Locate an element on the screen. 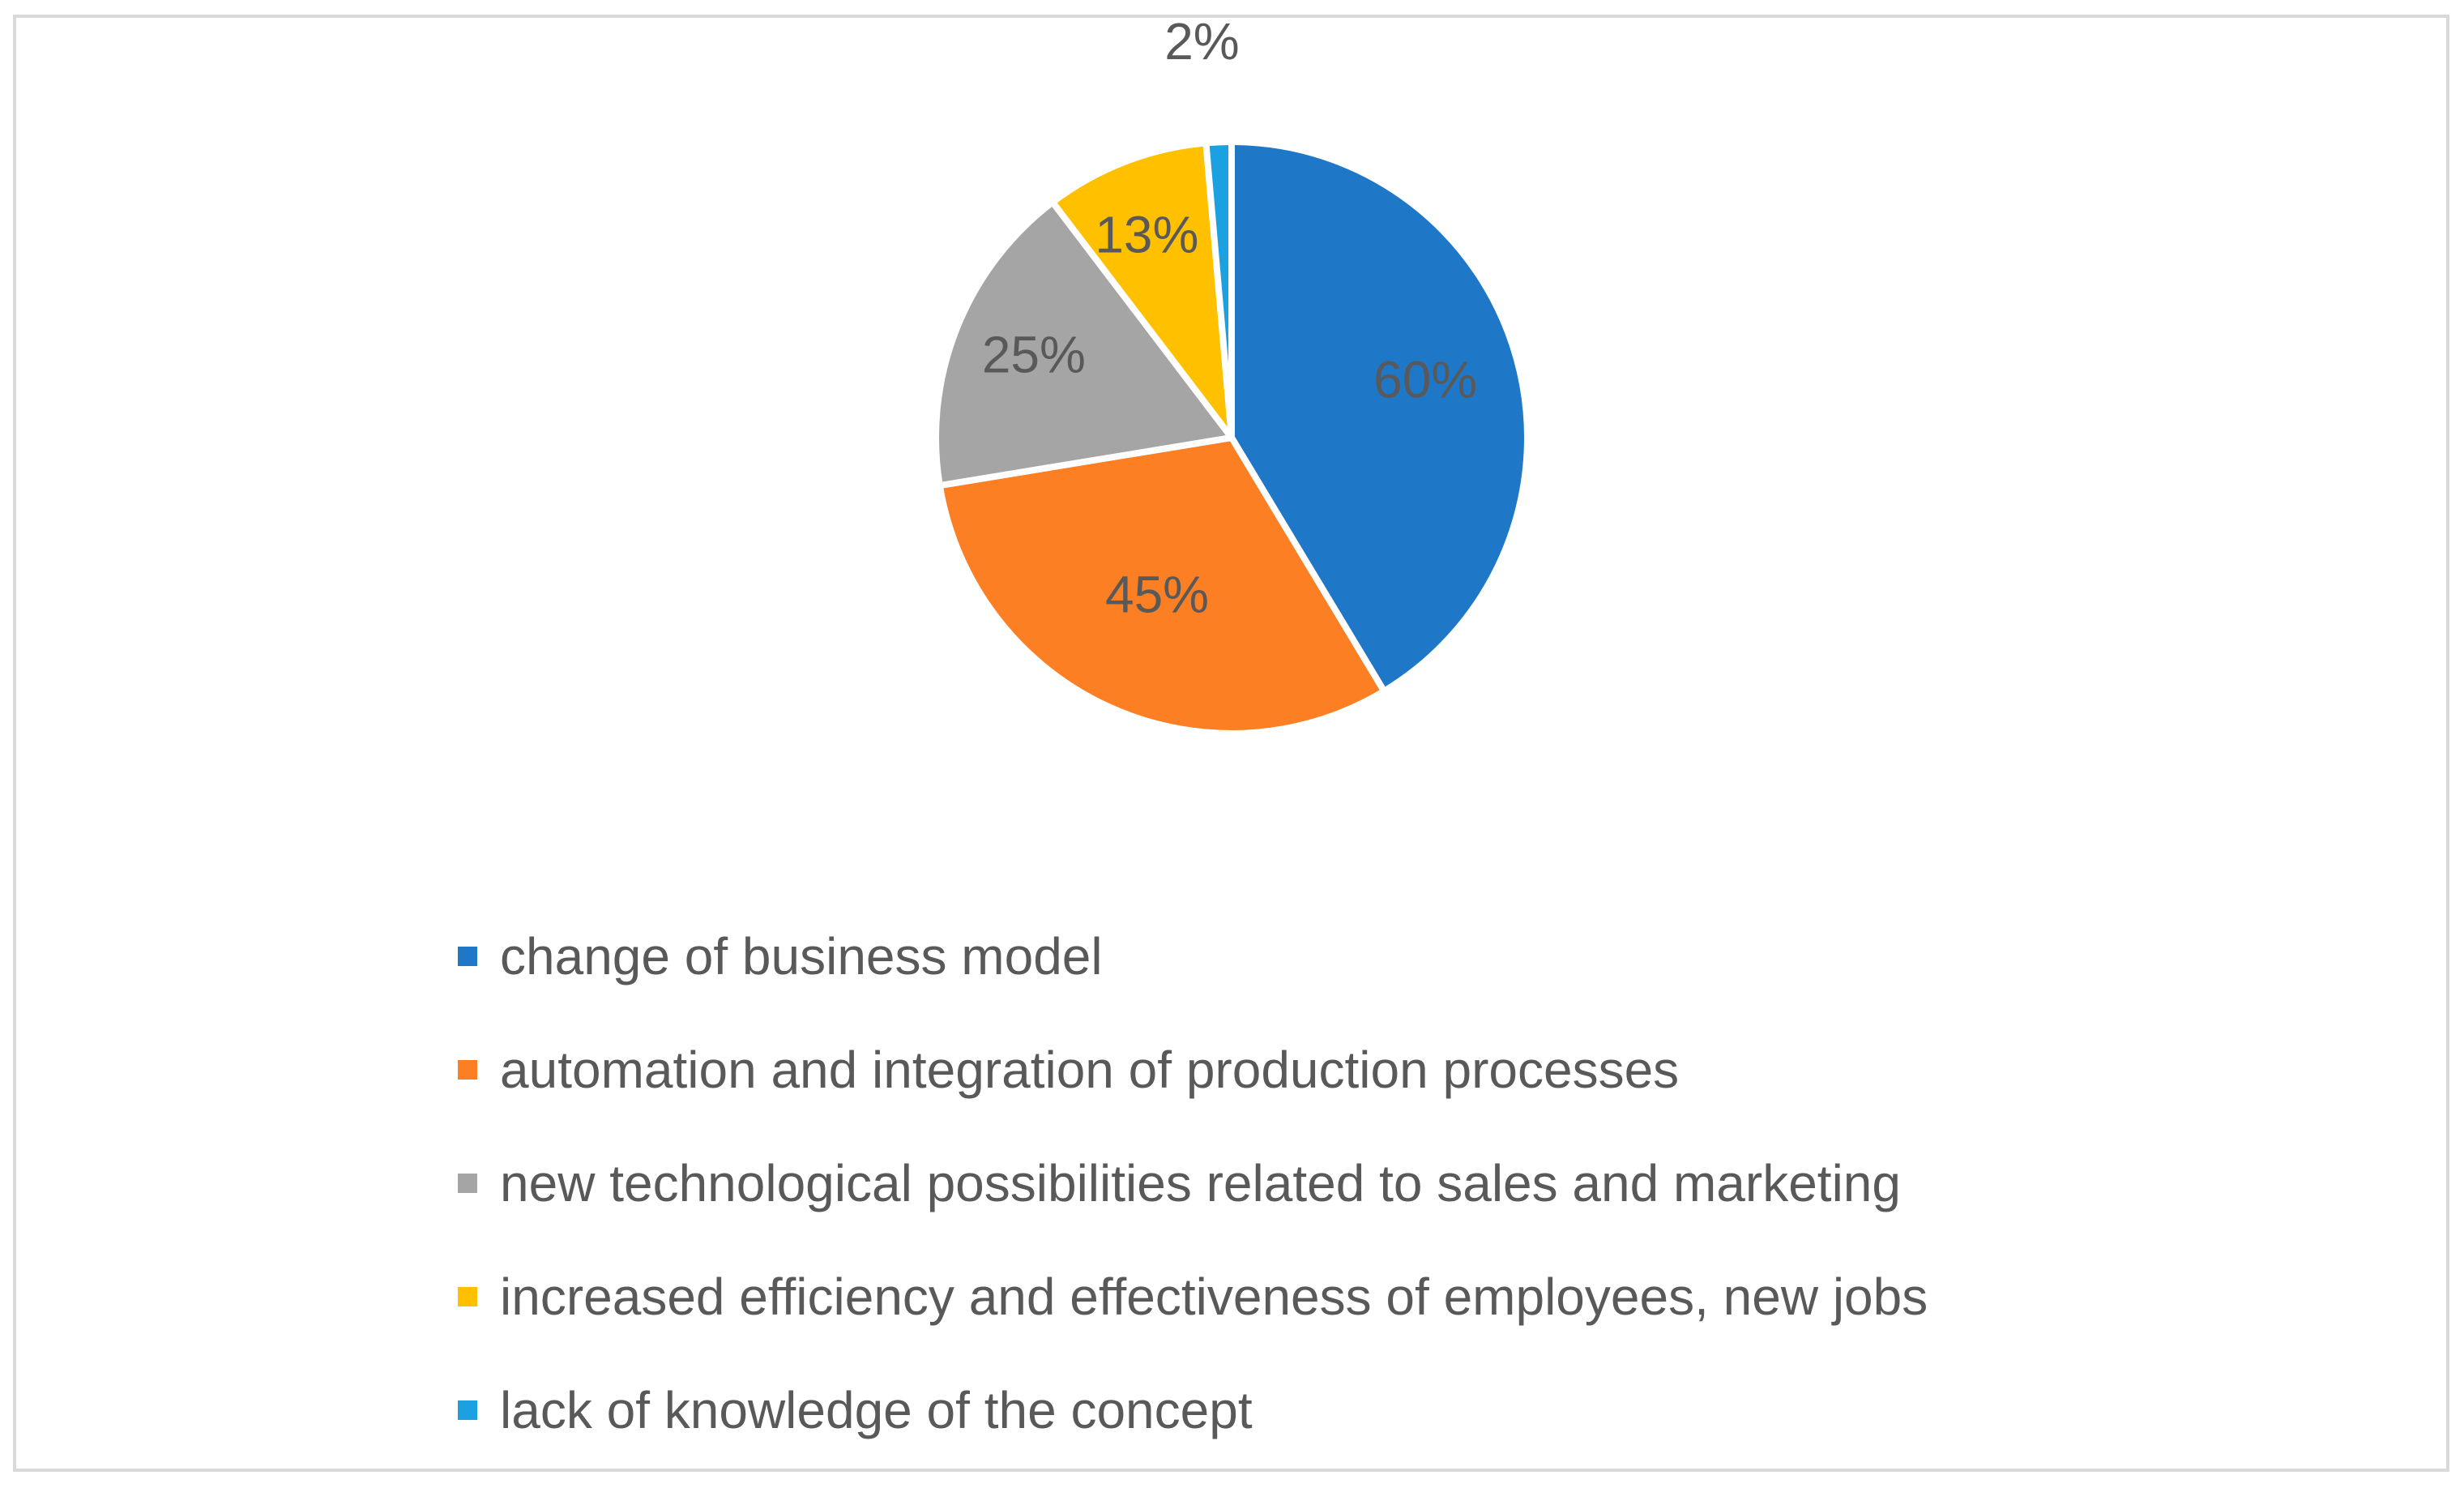 This screenshot has width=2464, height=1488. pie-data-label: 25% is located at coordinates (1034, 355).